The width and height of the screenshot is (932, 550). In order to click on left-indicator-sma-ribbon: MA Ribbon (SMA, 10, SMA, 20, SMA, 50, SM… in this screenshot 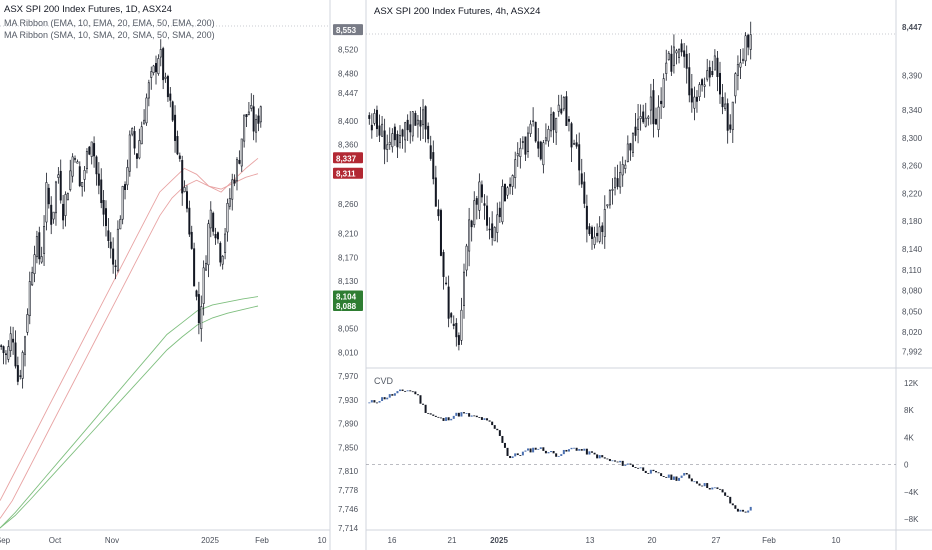, I will do `click(109, 35)`.